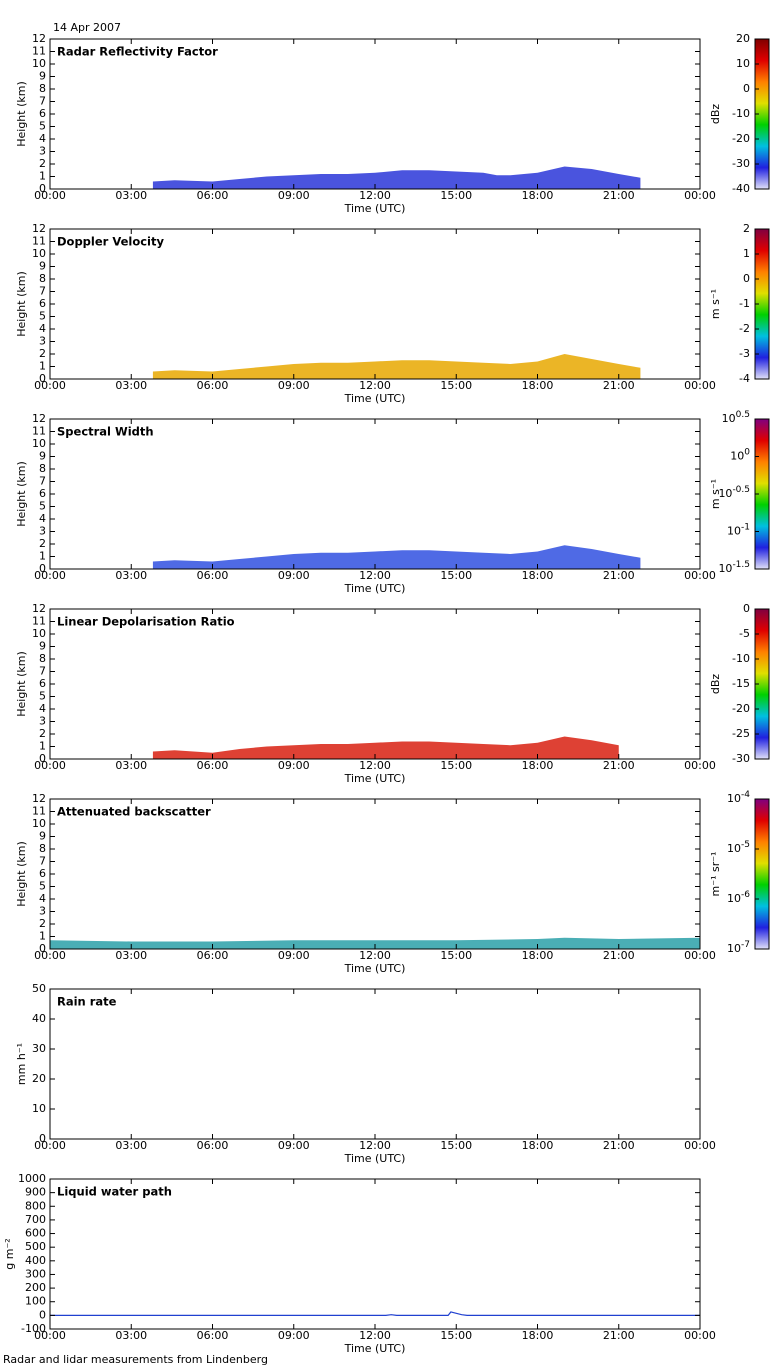 This screenshot has width=780, height=1370. Describe the element at coordinates (39, 1018) in the screenshot. I see `y-tick-label: 40` at that location.